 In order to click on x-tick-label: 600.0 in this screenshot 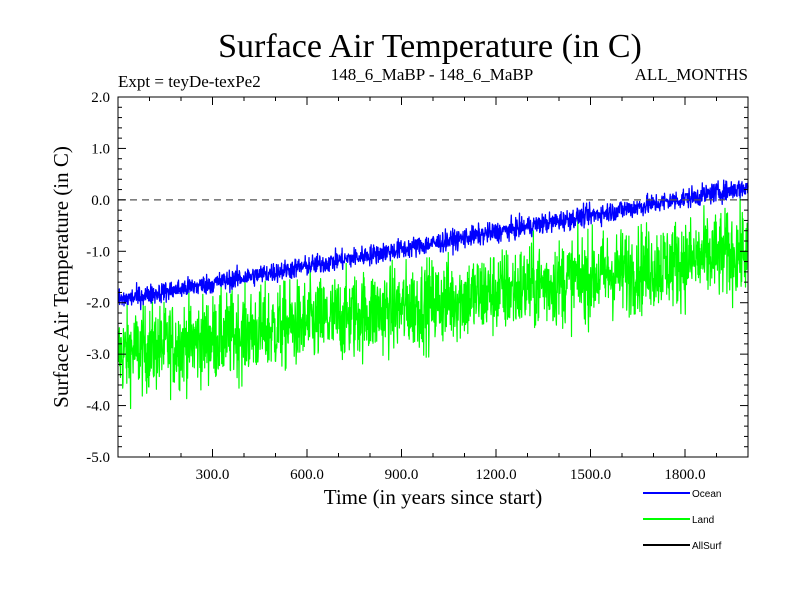, I will do `click(307, 475)`.